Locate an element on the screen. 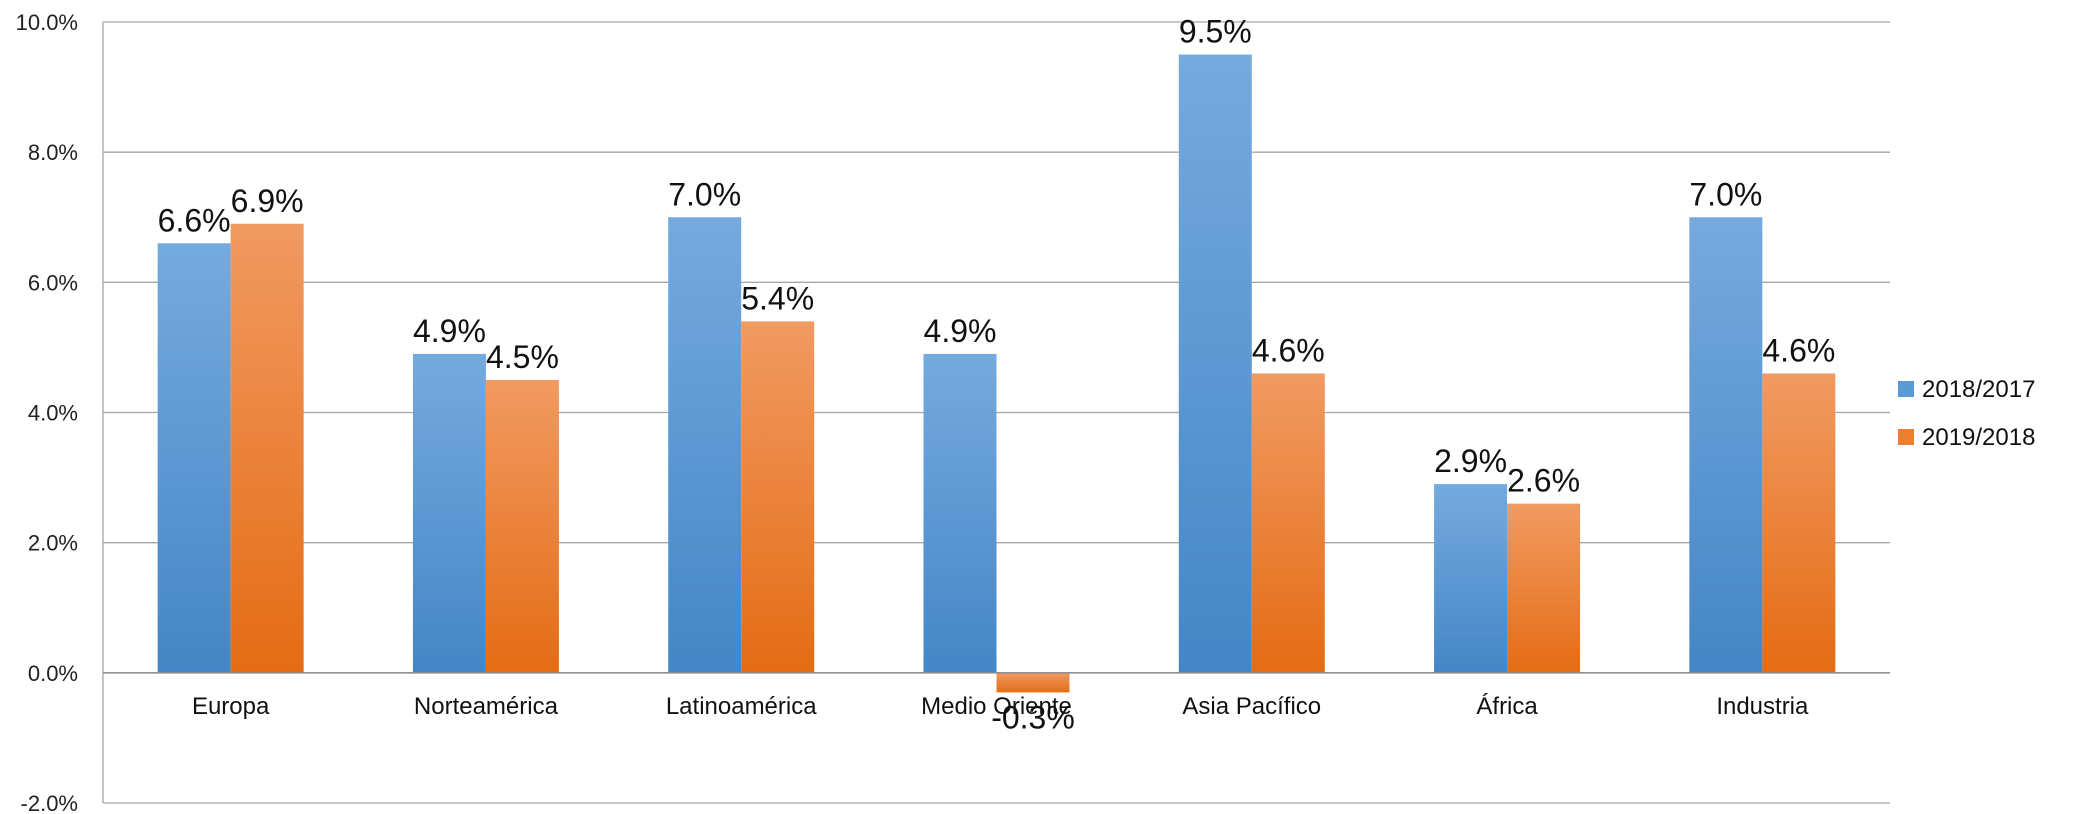  bar-2018-2017-europa is located at coordinates (194, 458).